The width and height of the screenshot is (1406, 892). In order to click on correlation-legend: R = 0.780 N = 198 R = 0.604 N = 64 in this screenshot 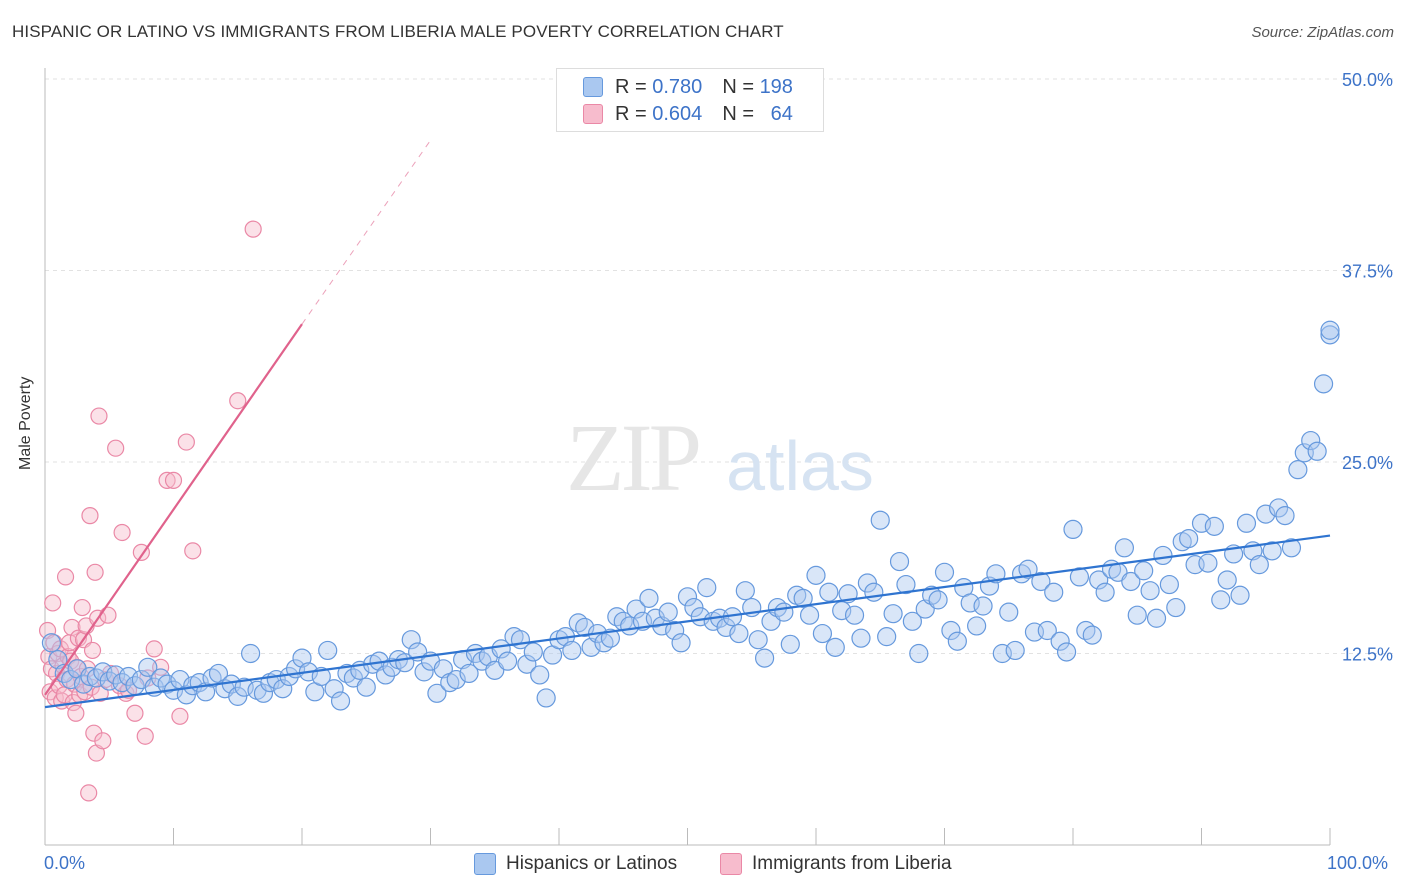, I will do `click(690, 100)`.